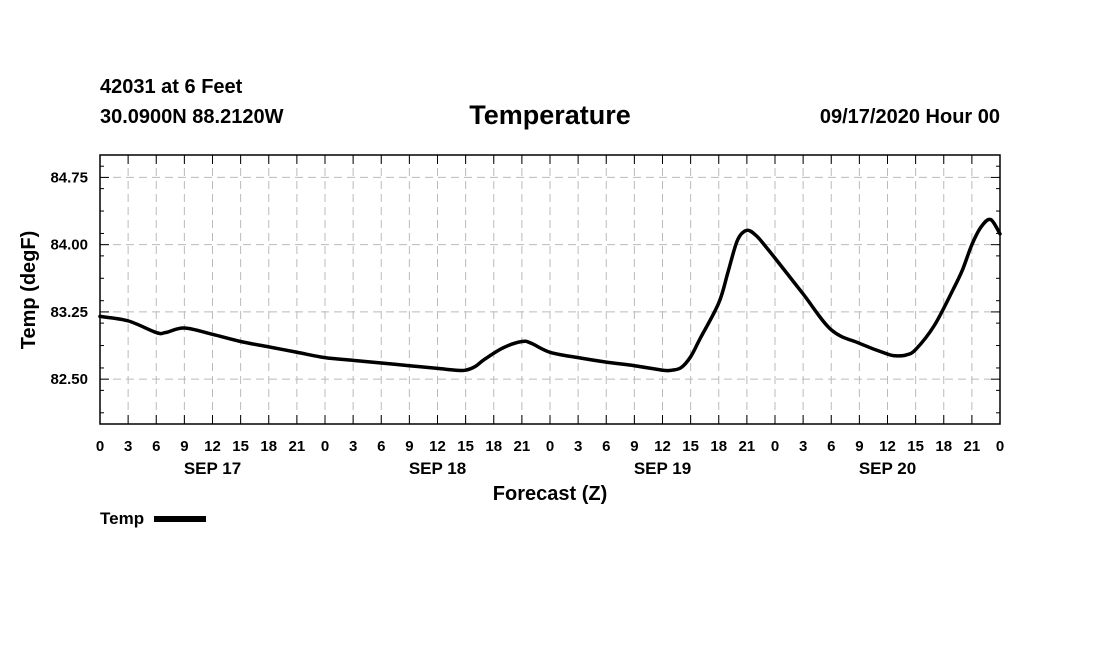 The width and height of the screenshot is (1100, 650). What do you see at coordinates (192, 117) in the screenshot?
I see `coordinates-label: 30.0900N 88.2120W` at bounding box center [192, 117].